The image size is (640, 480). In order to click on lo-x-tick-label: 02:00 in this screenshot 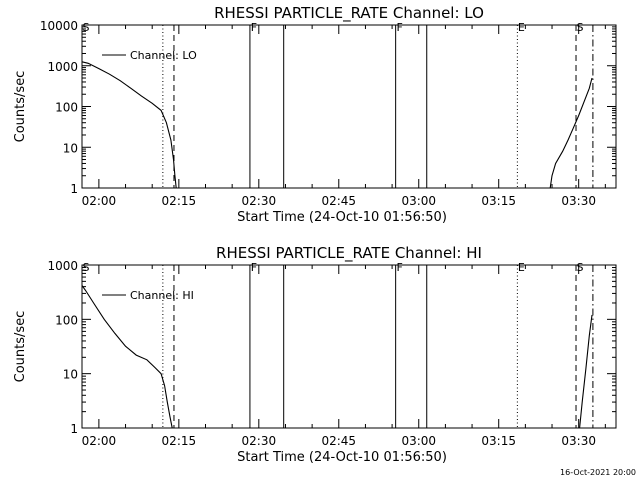, I will do `click(99, 201)`.